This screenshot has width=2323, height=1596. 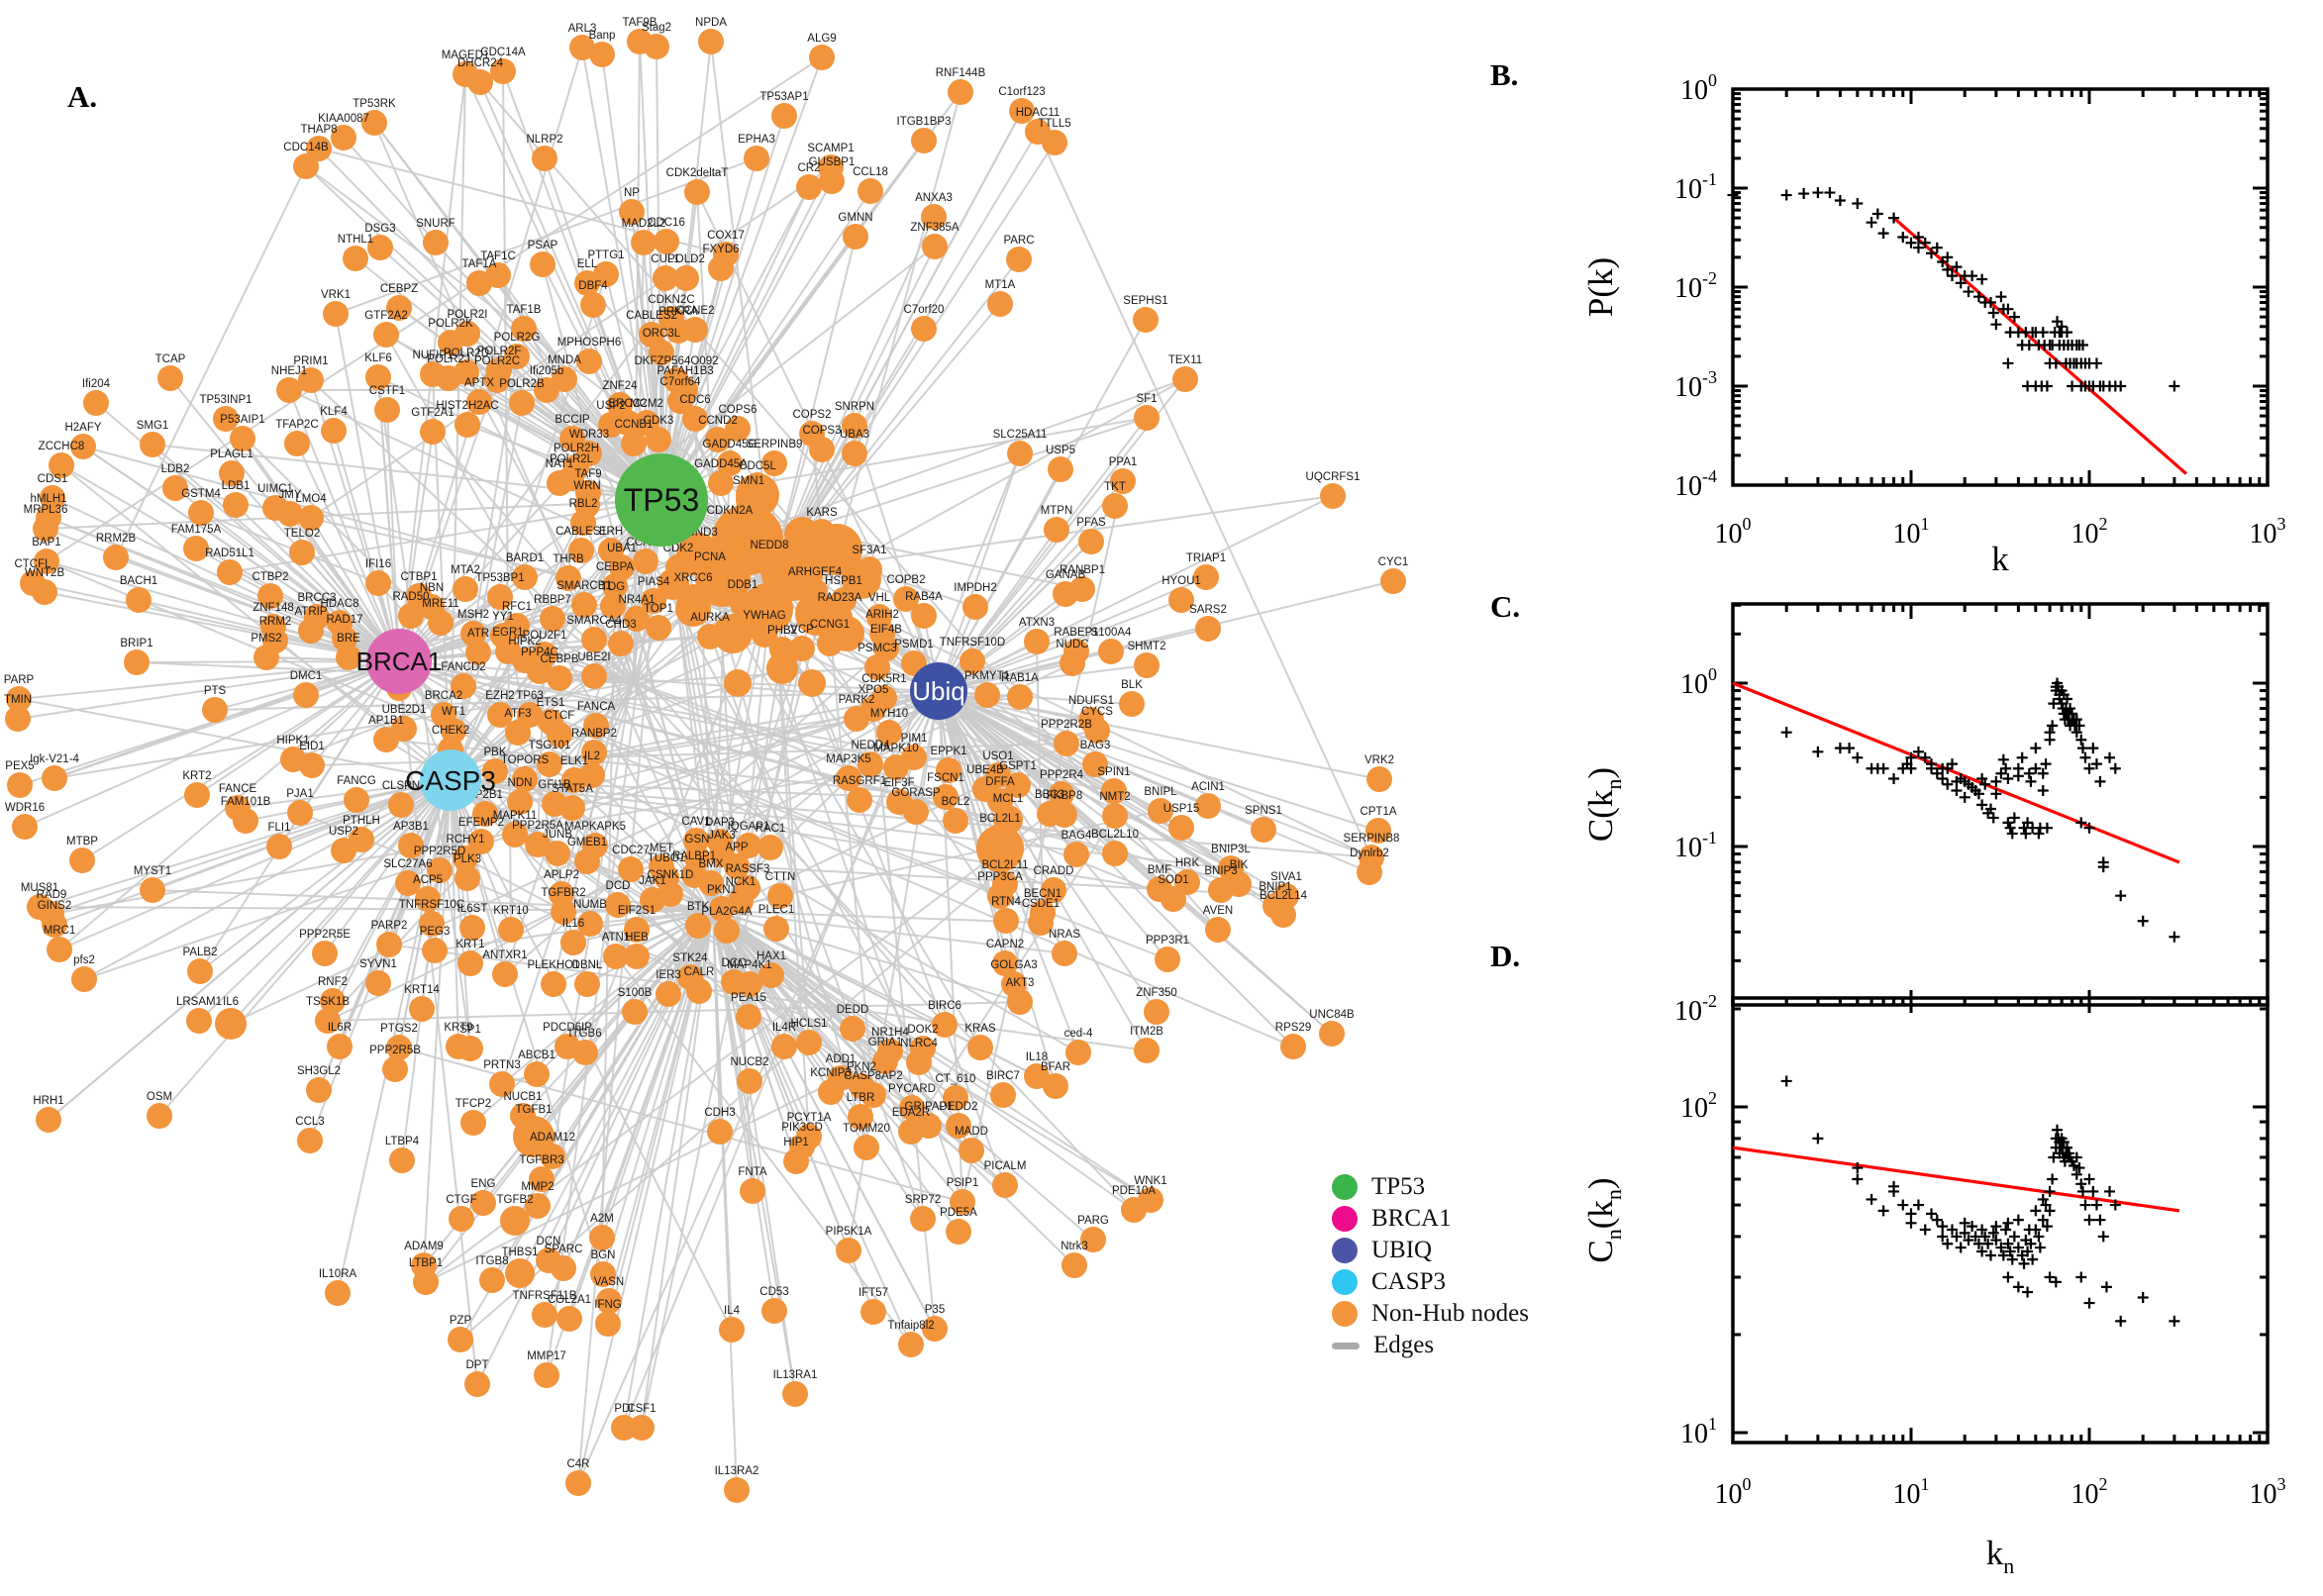 What do you see at coordinates (387, 391) in the screenshot?
I see `node-label: CSTF1` at bounding box center [387, 391].